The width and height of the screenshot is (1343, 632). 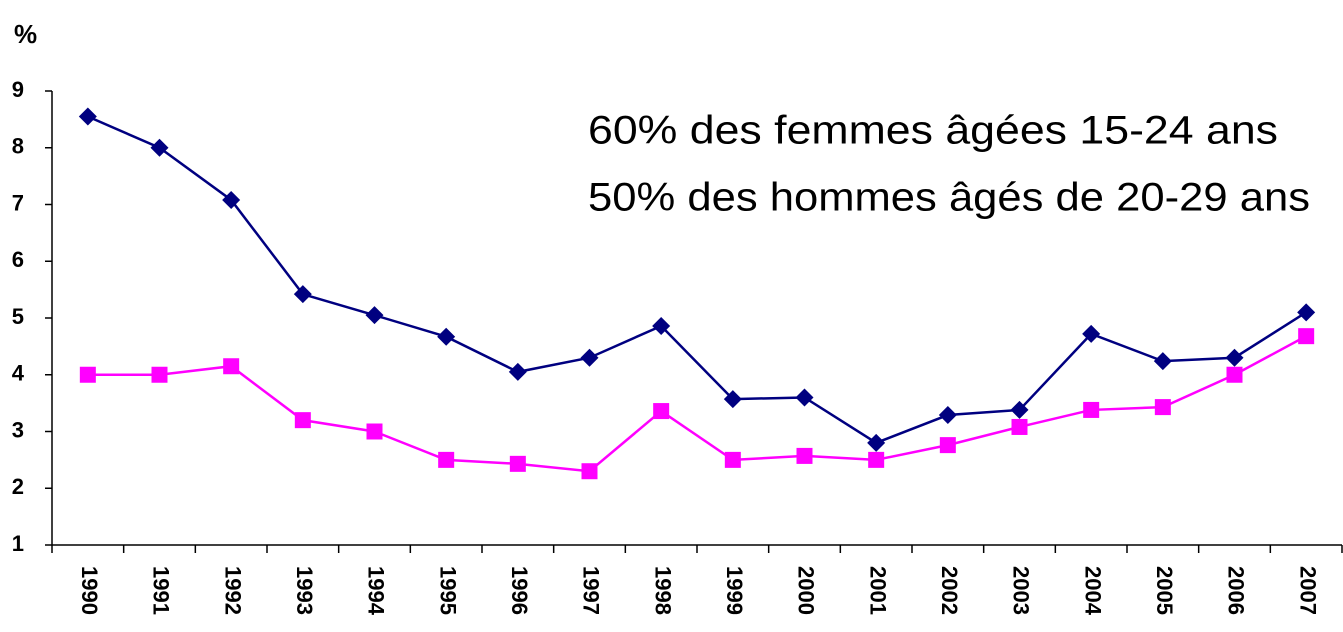 What do you see at coordinates (304, 590) in the screenshot?
I see `x-tick-label: 1993` at bounding box center [304, 590].